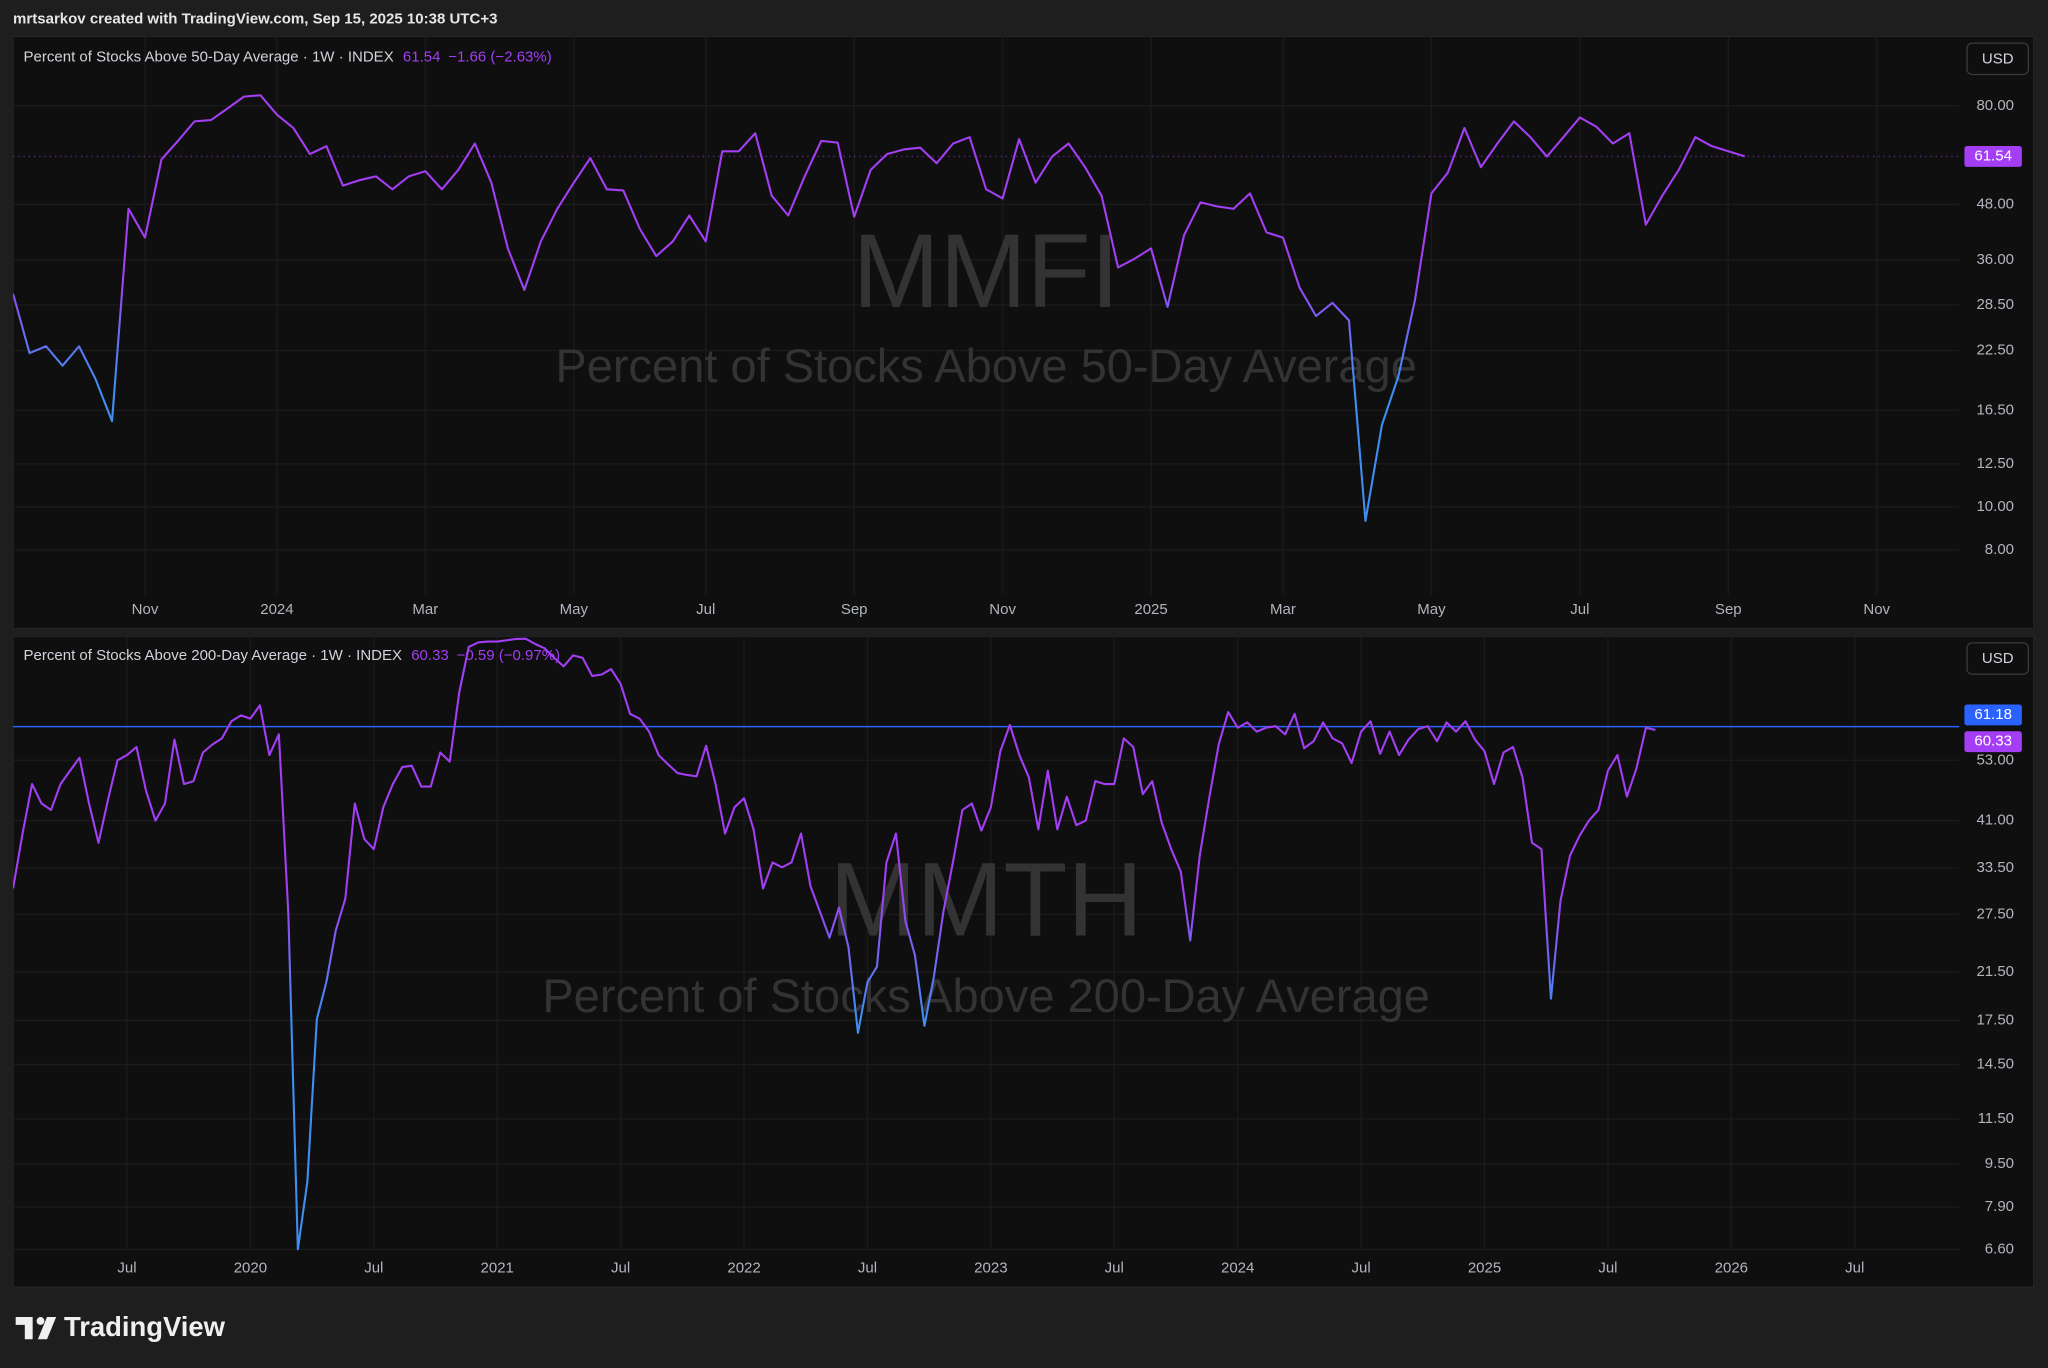 This screenshot has width=2048, height=1368. I want to click on logo-slash, so click(47, 1328).